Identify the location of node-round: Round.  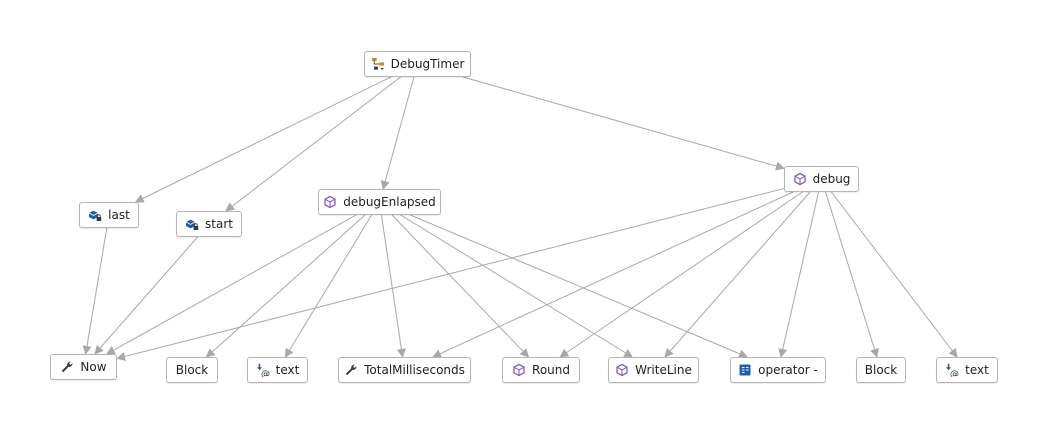
(541, 370).